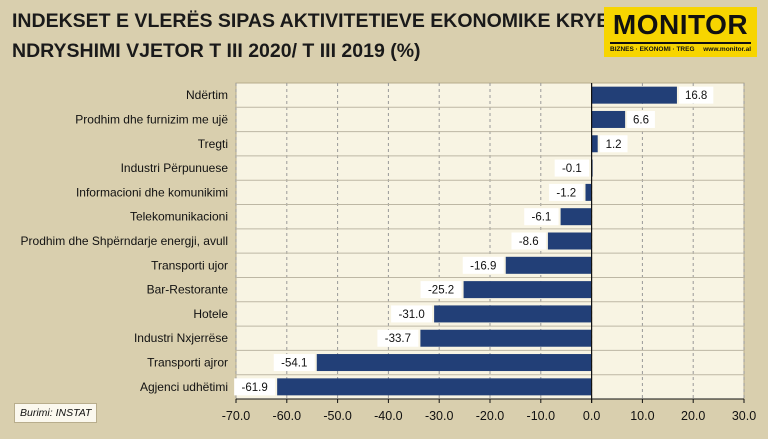 This screenshot has height=439, width=768. I want to click on category-label: Transporti ujor, so click(189, 265).